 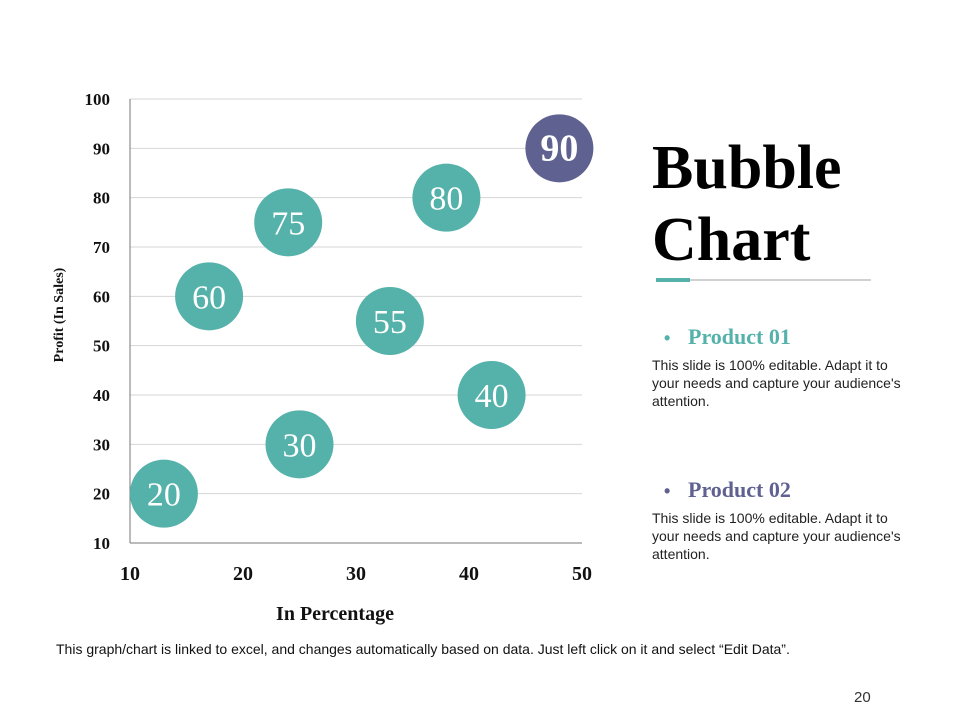 I want to click on product-01-name: Product 01, so click(x=739, y=336).